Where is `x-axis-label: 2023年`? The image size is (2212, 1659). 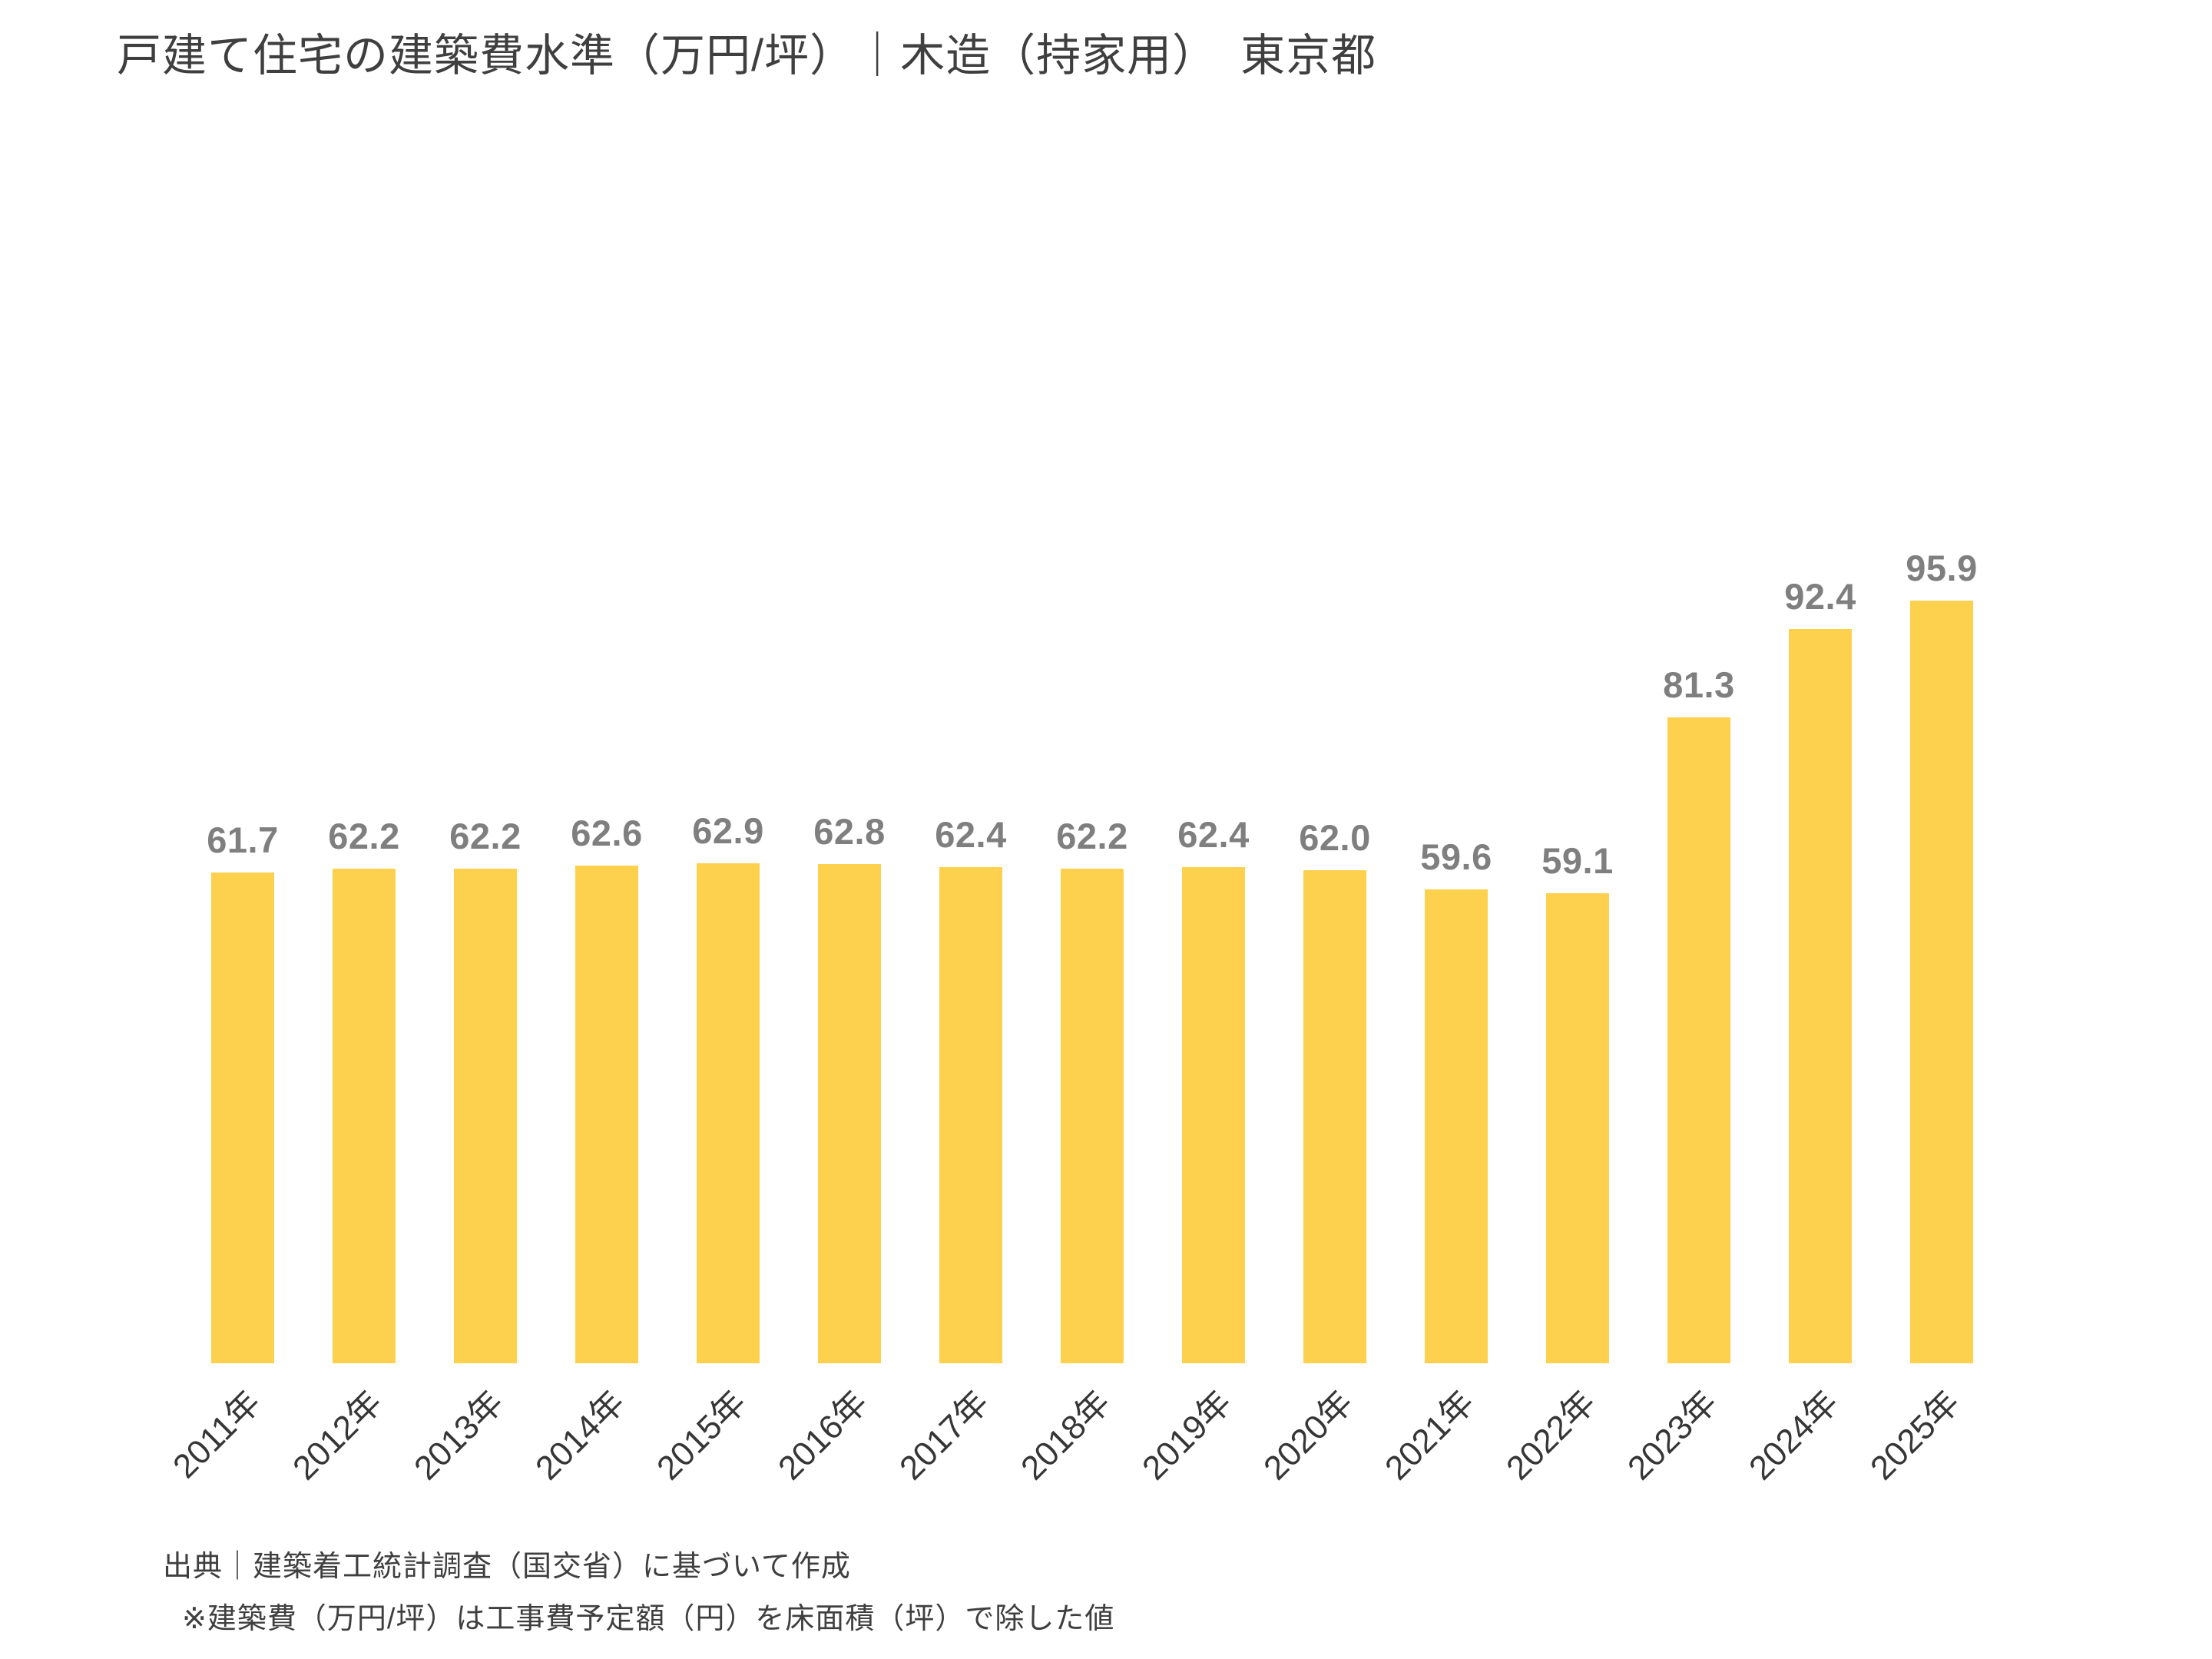 x-axis-label: 2023年 is located at coordinates (1673, 1435).